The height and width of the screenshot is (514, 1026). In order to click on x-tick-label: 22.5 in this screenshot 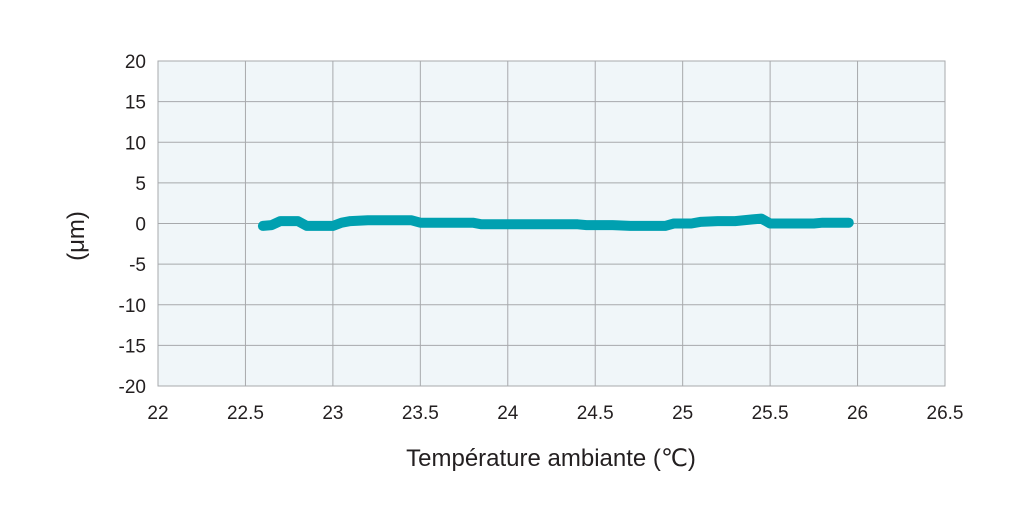, I will do `click(245, 413)`.